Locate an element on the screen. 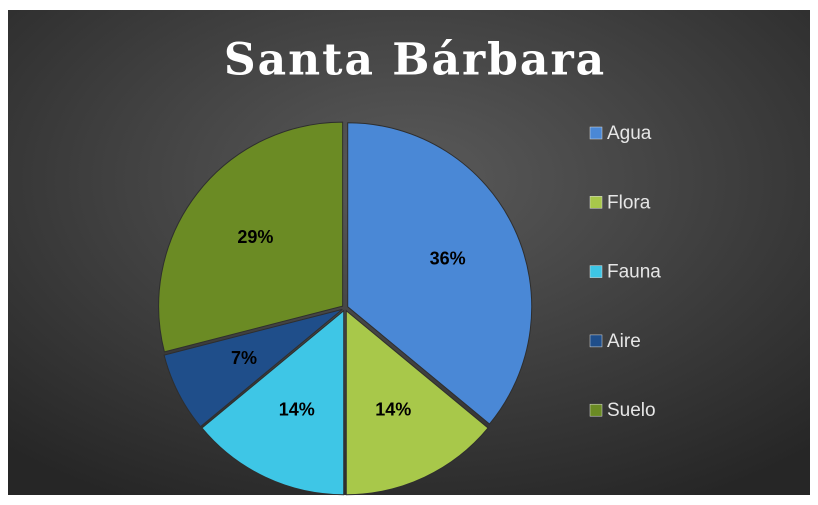 The height and width of the screenshot is (505, 818). legend-label: Aire is located at coordinates (624, 341).